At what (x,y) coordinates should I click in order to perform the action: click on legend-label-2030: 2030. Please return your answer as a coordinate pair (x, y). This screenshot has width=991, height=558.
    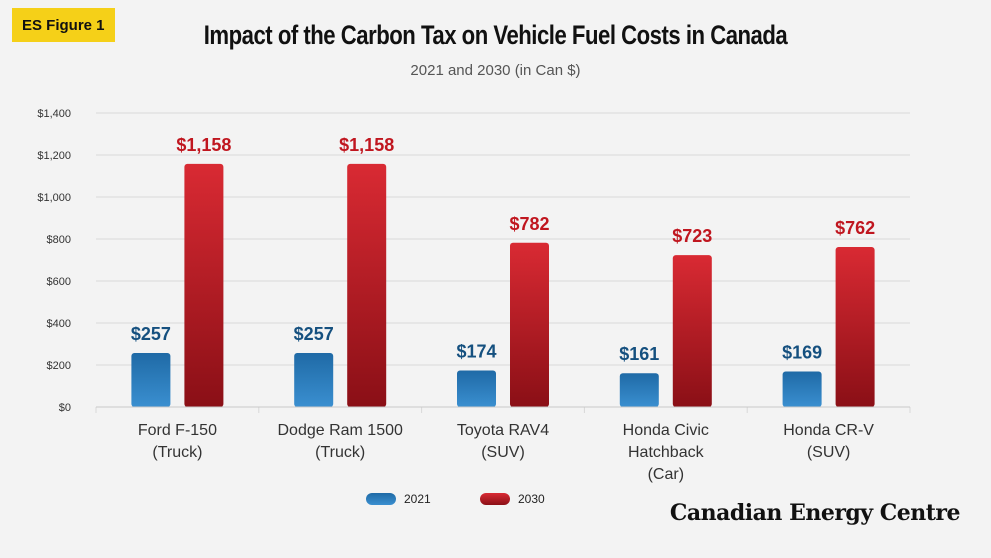
    Looking at the image, I should click on (531, 499).